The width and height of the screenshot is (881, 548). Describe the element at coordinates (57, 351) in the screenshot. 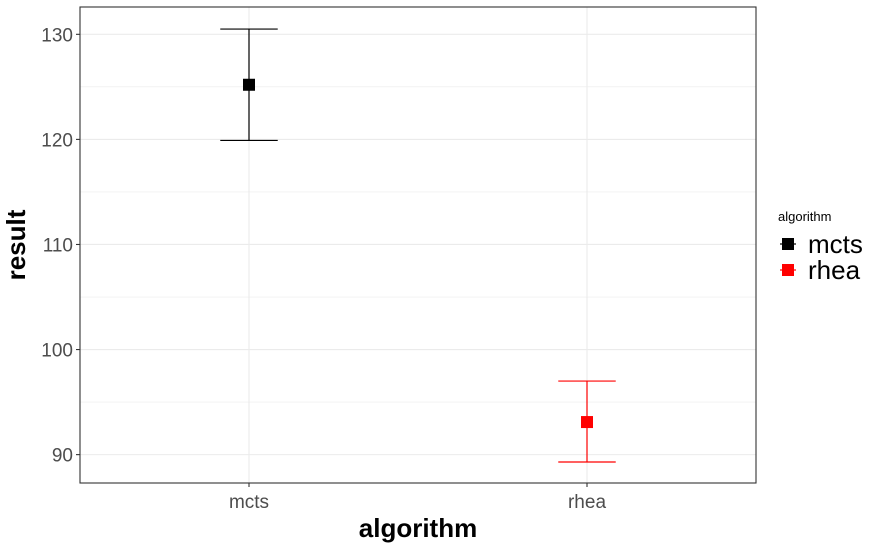

I see `y-tick-label: 100` at that location.